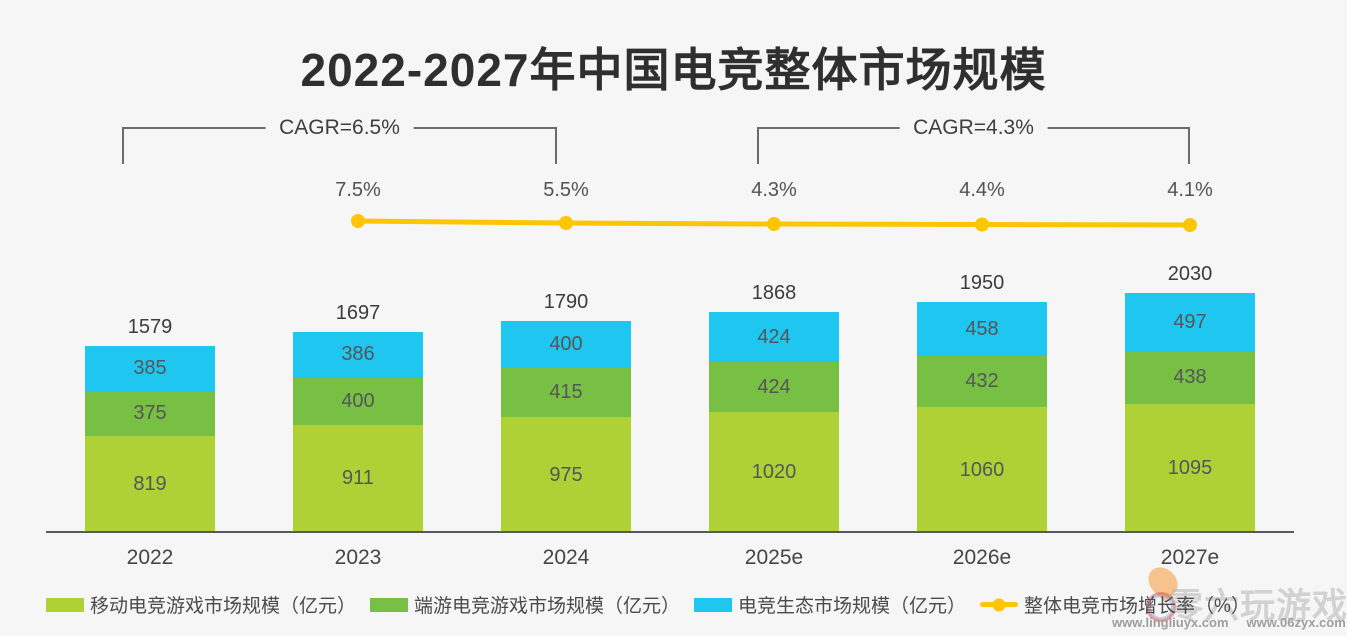 The height and width of the screenshot is (636, 1347). Describe the element at coordinates (150, 369) in the screenshot. I see `bar-segment: 385` at that location.